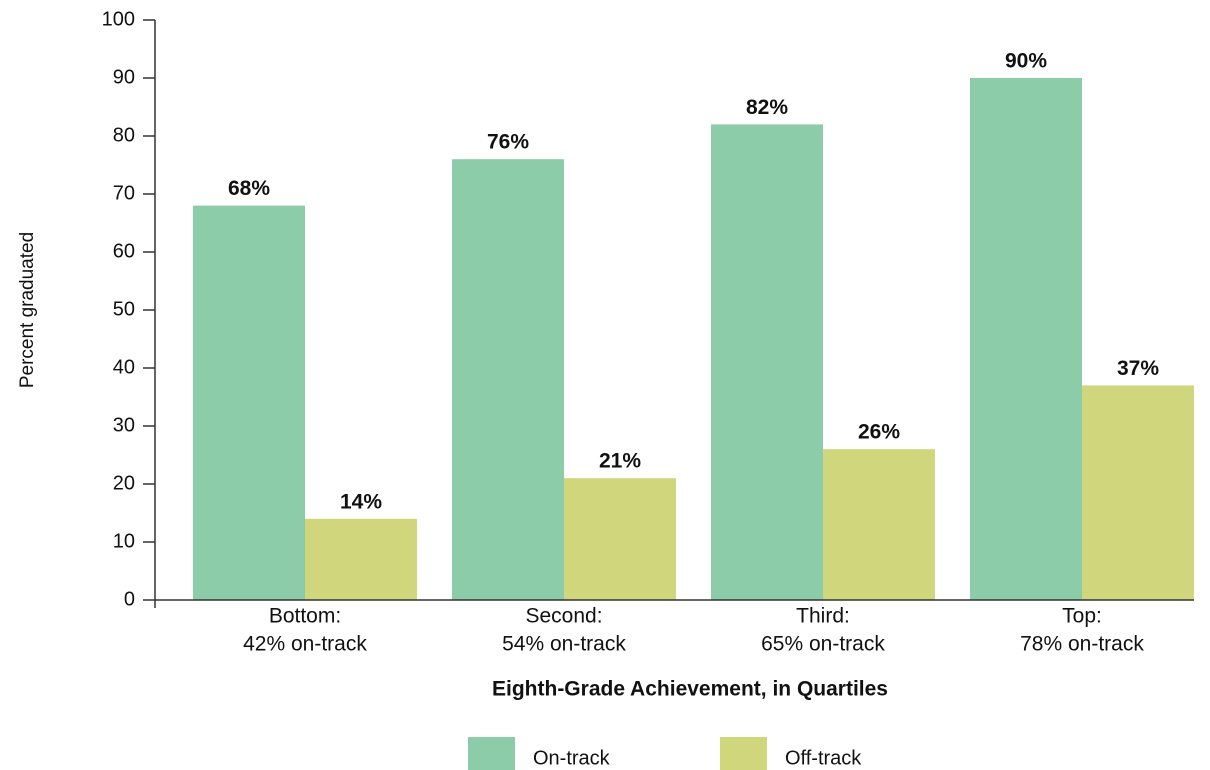 Image resolution: width=1210 pixels, height=770 pixels. What do you see at coordinates (572, 758) in the screenshot?
I see `legend-label: On-track` at bounding box center [572, 758].